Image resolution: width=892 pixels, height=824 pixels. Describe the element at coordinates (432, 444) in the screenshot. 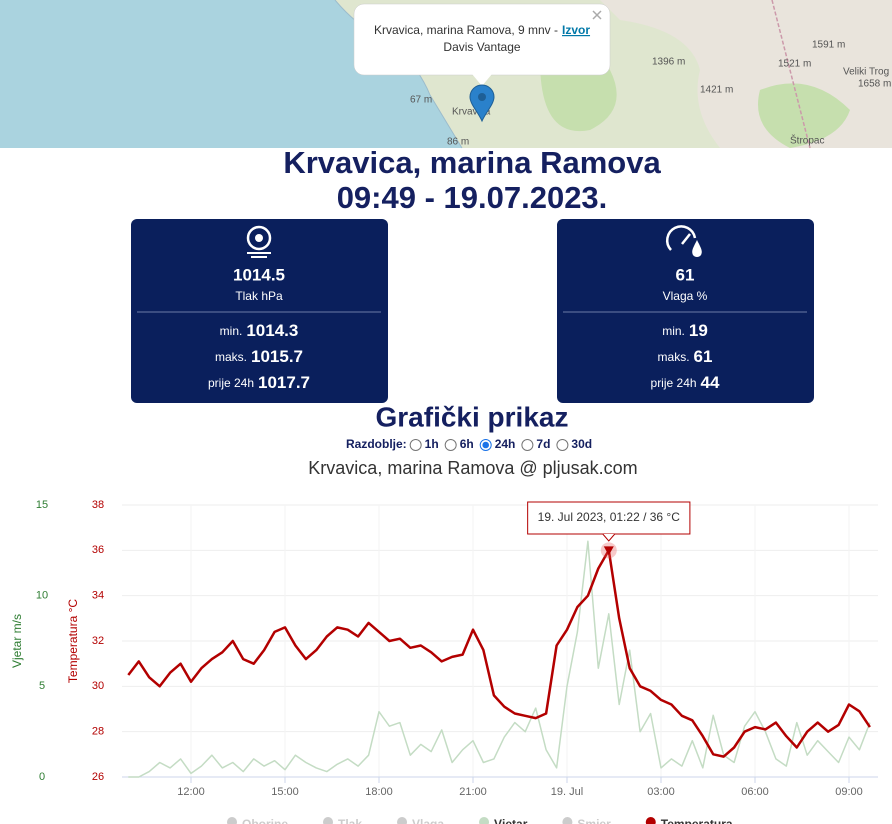

I see `period-option: 1h` at that location.